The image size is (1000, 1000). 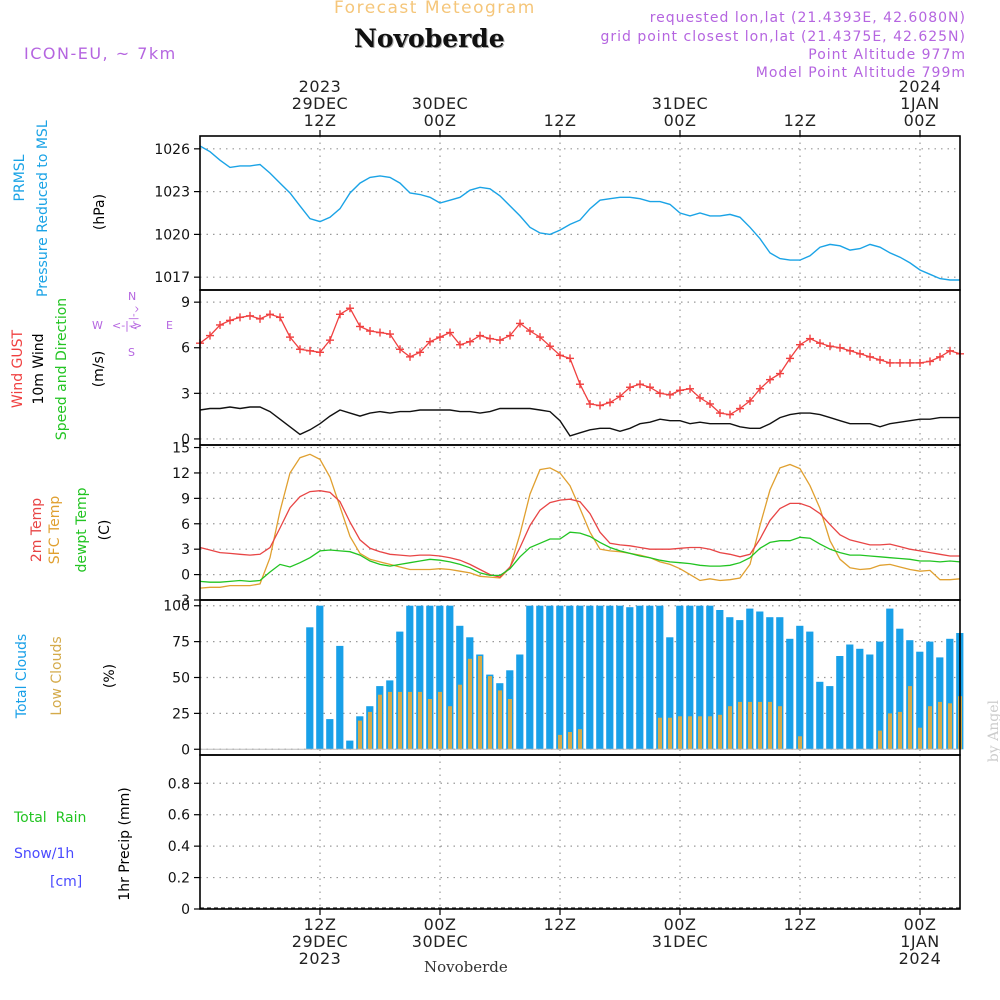 I want to click on y-tick-label: 1017, so click(x=172, y=278).